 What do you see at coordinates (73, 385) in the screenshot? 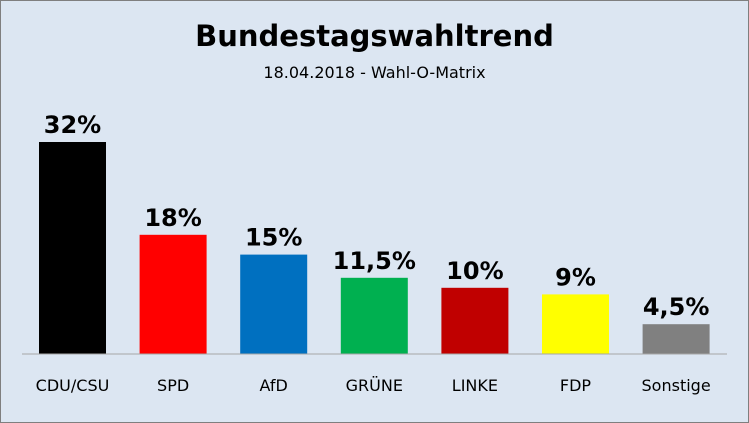
I see `category-label-0: CDU/CSU` at bounding box center [73, 385].